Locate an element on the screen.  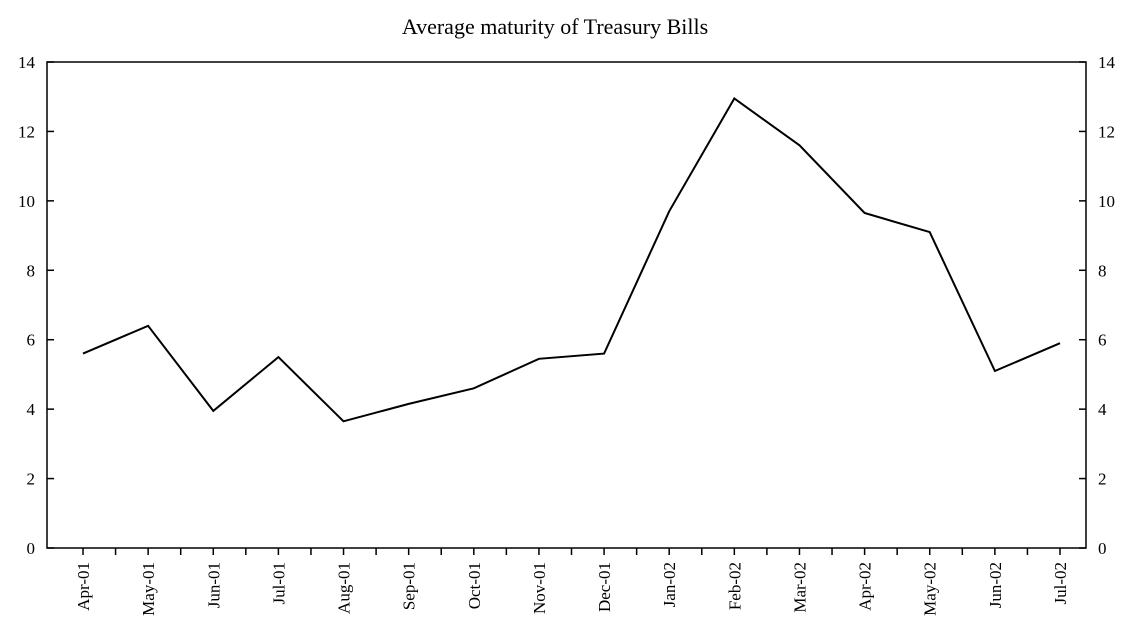
x-tick-label: Apr-01 is located at coordinates (83, 586).